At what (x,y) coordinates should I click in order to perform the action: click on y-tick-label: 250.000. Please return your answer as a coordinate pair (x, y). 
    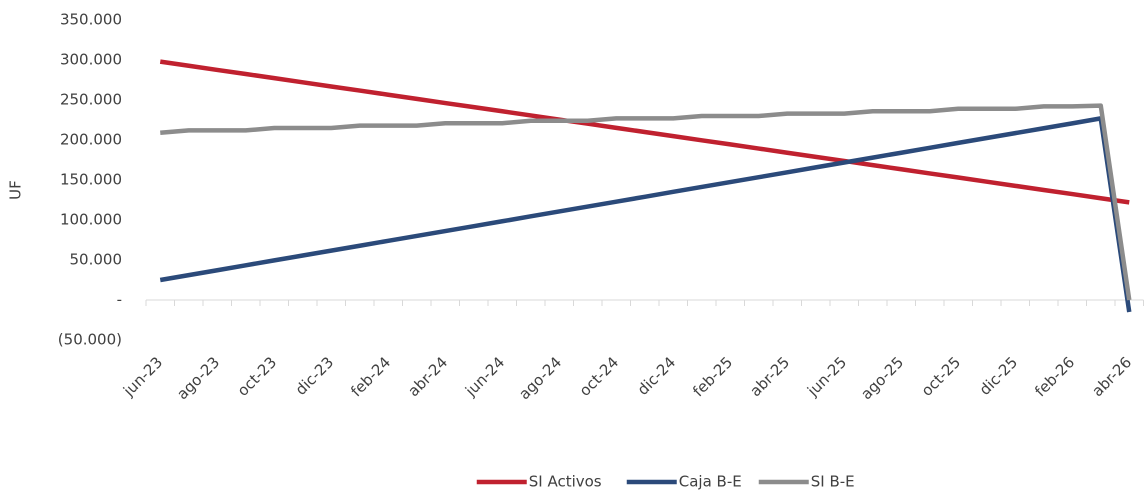
    Looking at the image, I should click on (91, 100).